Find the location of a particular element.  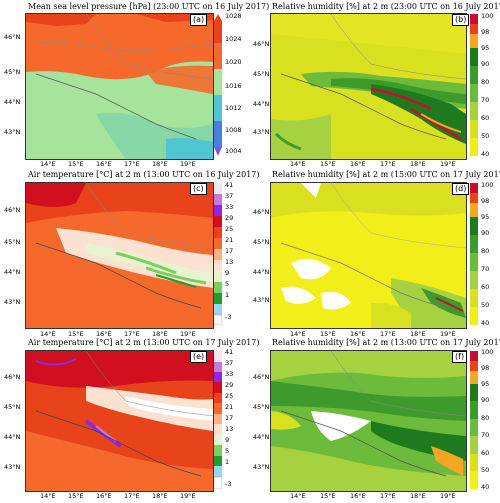

panel-label: (e) is located at coordinates (199, 357).